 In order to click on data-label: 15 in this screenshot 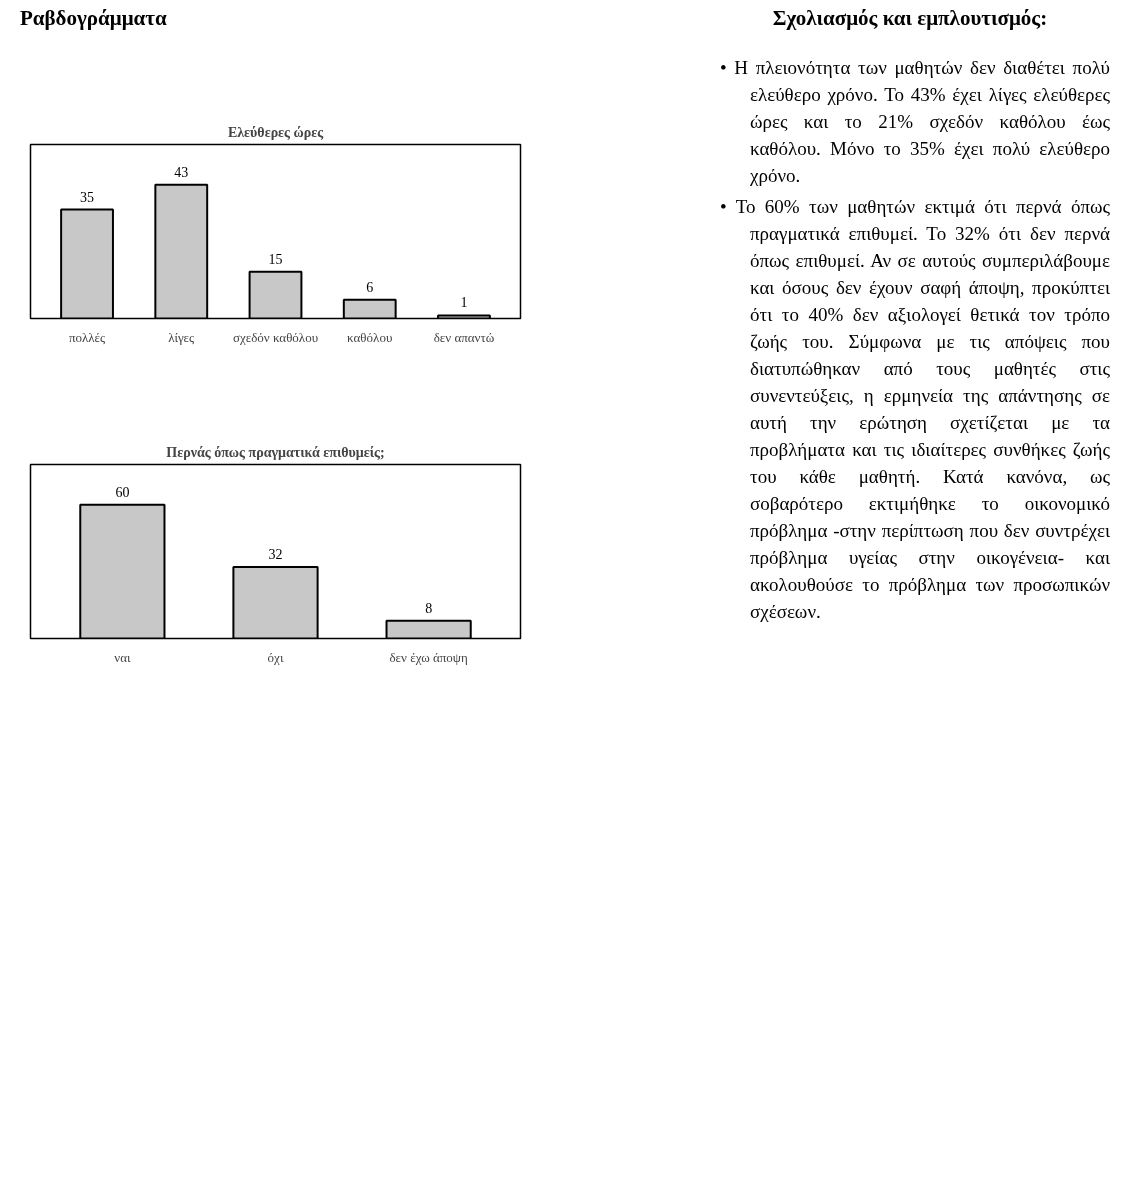, I will do `click(275, 259)`.